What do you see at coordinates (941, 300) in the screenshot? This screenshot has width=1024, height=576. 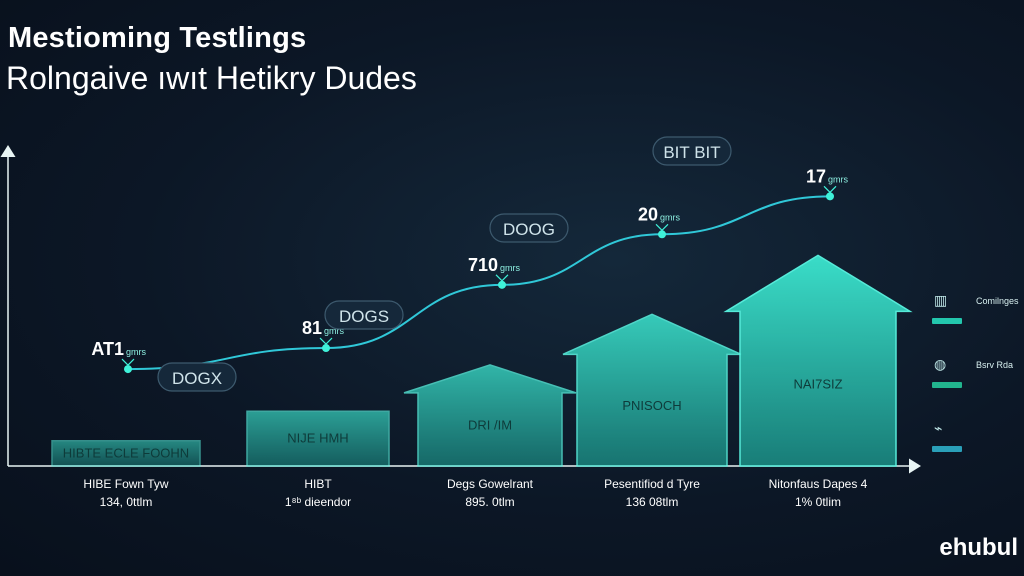 I see `chart-icon: ▥` at bounding box center [941, 300].